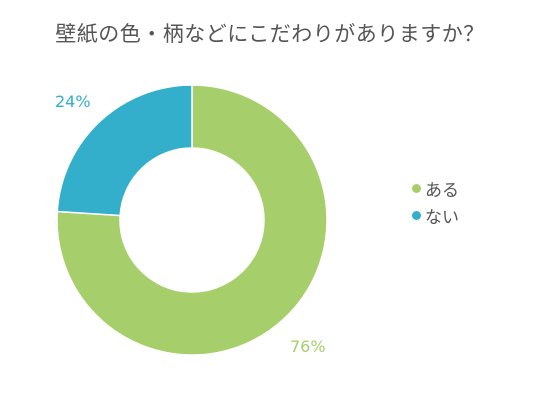  I want to click on legend-label-aru: ある, so click(442, 191).